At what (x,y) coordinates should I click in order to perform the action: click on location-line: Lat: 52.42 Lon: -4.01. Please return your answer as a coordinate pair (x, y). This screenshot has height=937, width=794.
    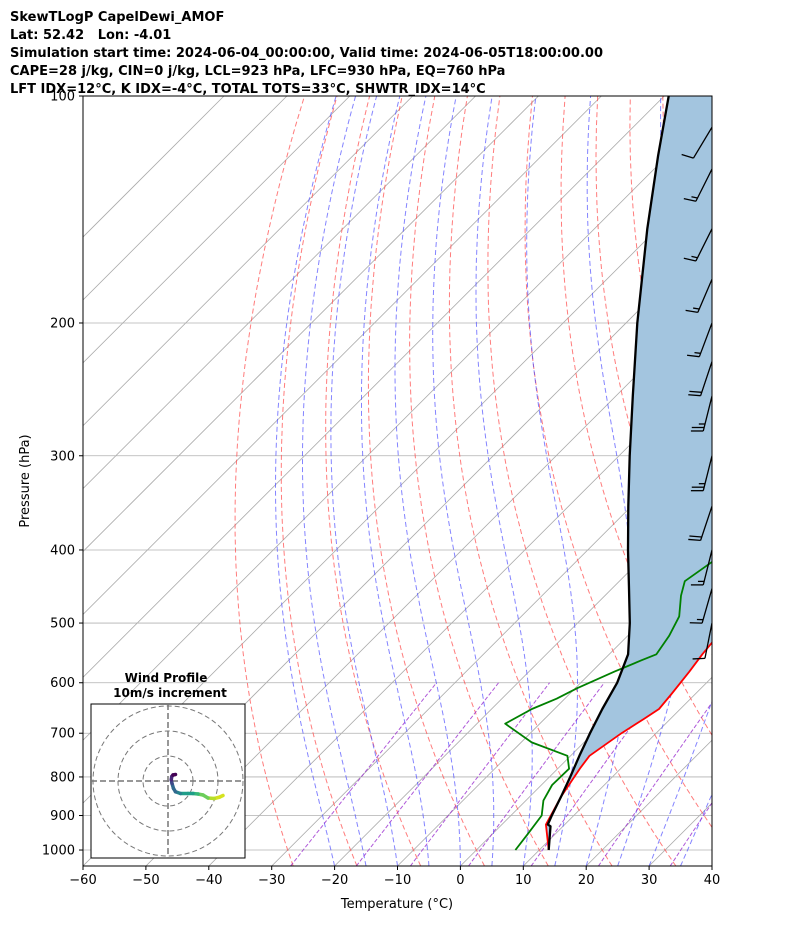
    Looking at the image, I should click on (91, 35).